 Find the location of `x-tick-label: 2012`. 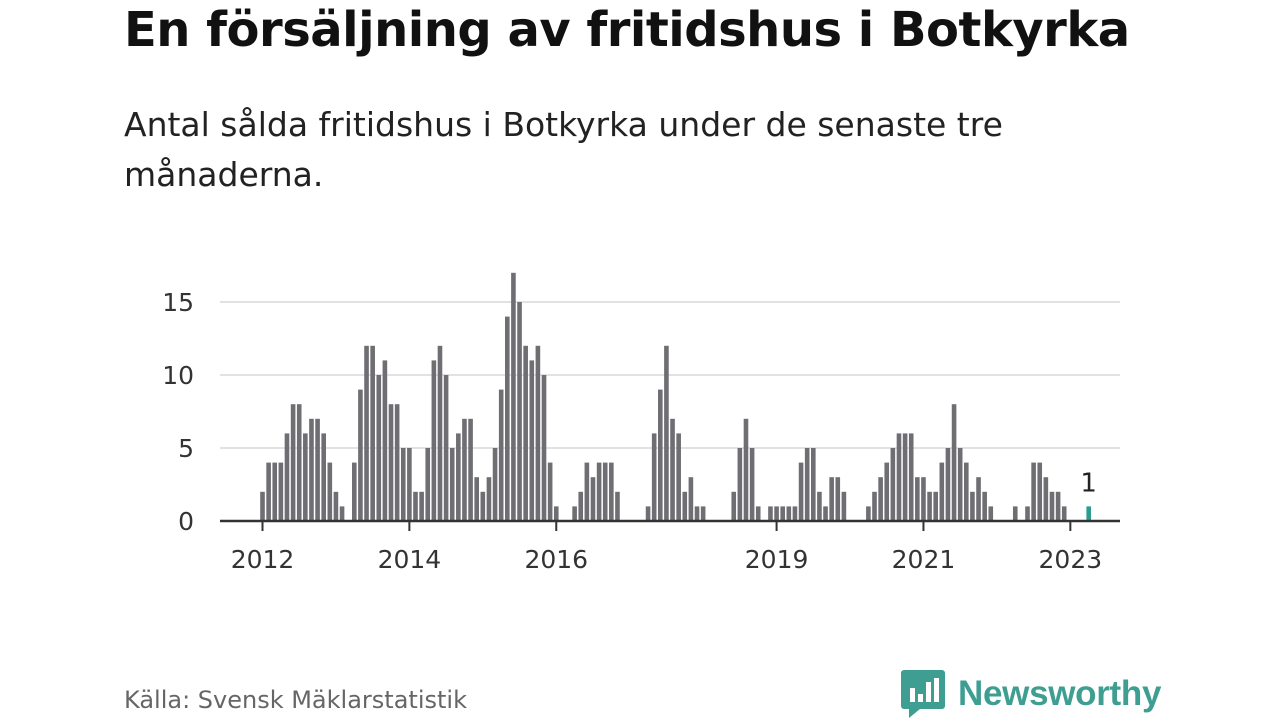

x-tick-label: 2012 is located at coordinates (263, 559).